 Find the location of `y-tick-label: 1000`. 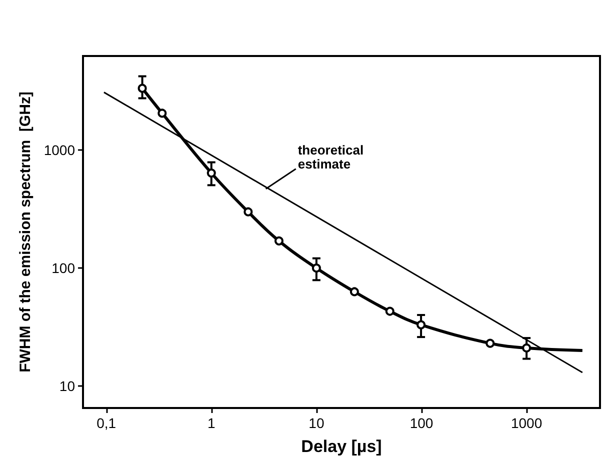

y-tick-label: 1000 is located at coordinates (60, 150).